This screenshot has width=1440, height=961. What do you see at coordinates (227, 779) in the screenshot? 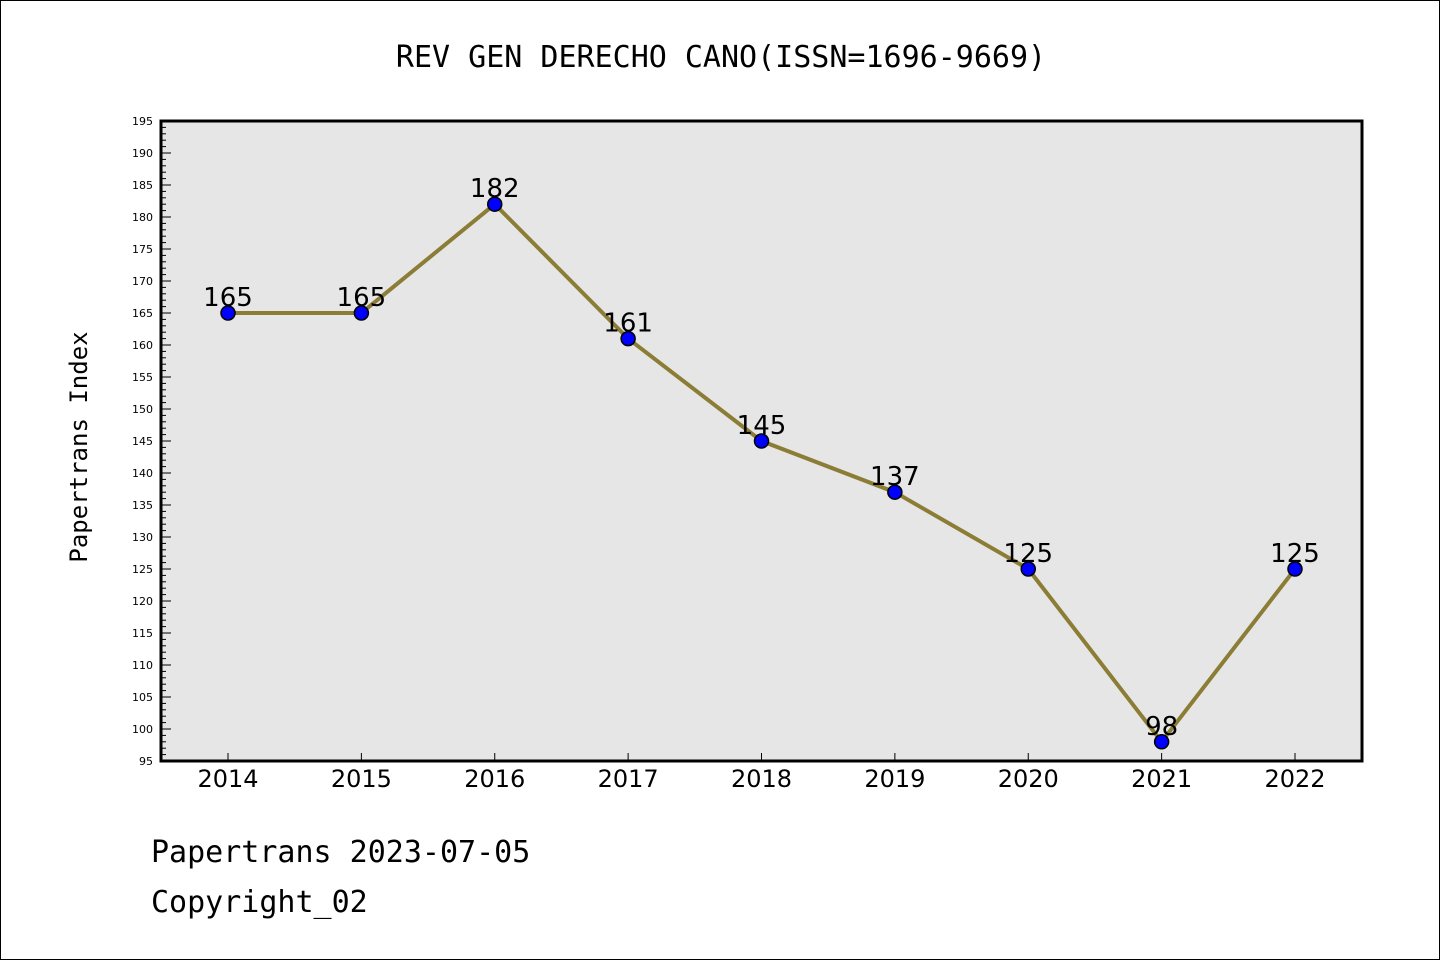
I see `x-tick-label: 2014` at bounding box center [227, 779].